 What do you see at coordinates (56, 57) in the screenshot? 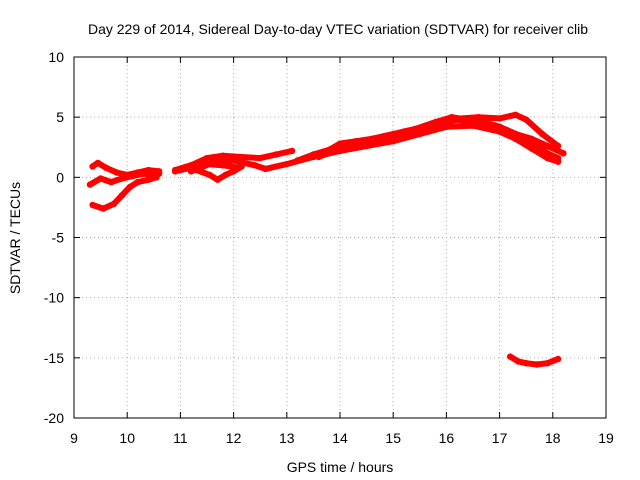
I see `y-tick-label: 10` at bounding box center [56, 57].